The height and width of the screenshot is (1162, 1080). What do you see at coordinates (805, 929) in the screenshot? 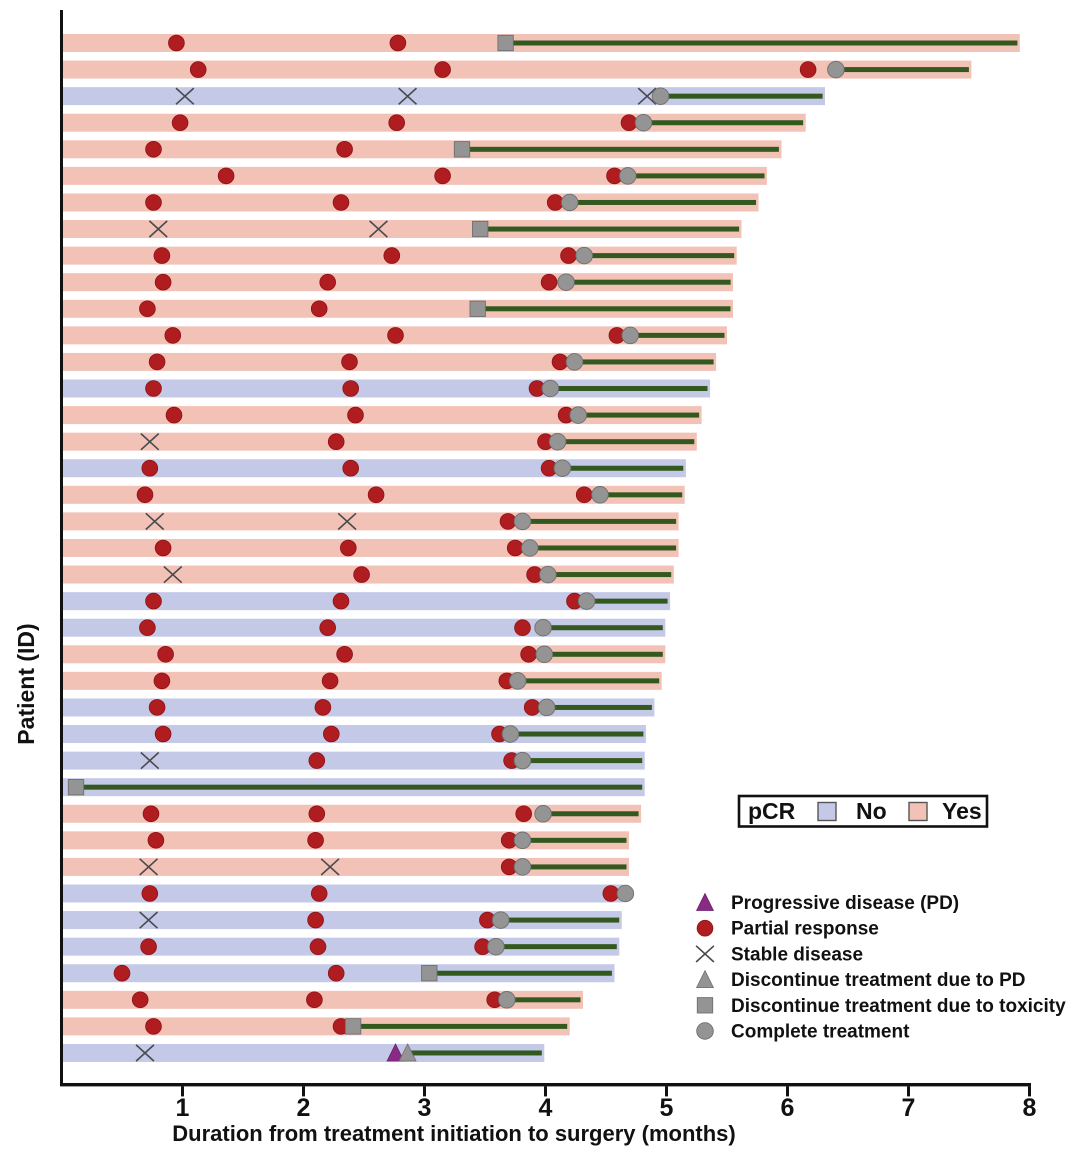
I see `svg-text: Partial response` at bounding box center [805, 929].